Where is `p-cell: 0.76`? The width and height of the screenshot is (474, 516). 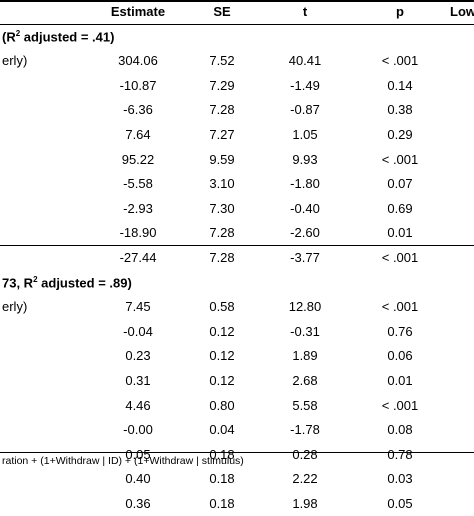
p-cell: 0.76 is located at coordinates (400, 331).